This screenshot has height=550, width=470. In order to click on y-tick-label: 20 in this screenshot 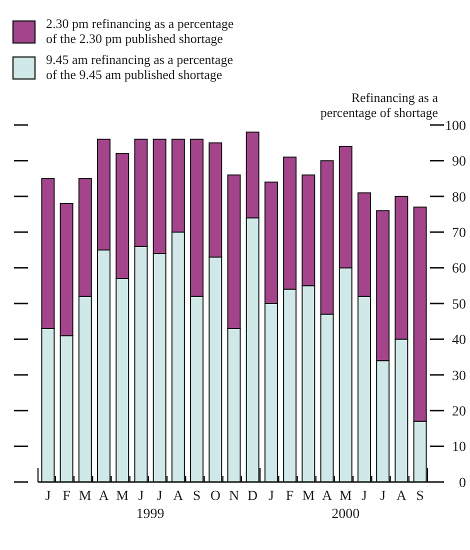, I will do `click(459, 412)`.